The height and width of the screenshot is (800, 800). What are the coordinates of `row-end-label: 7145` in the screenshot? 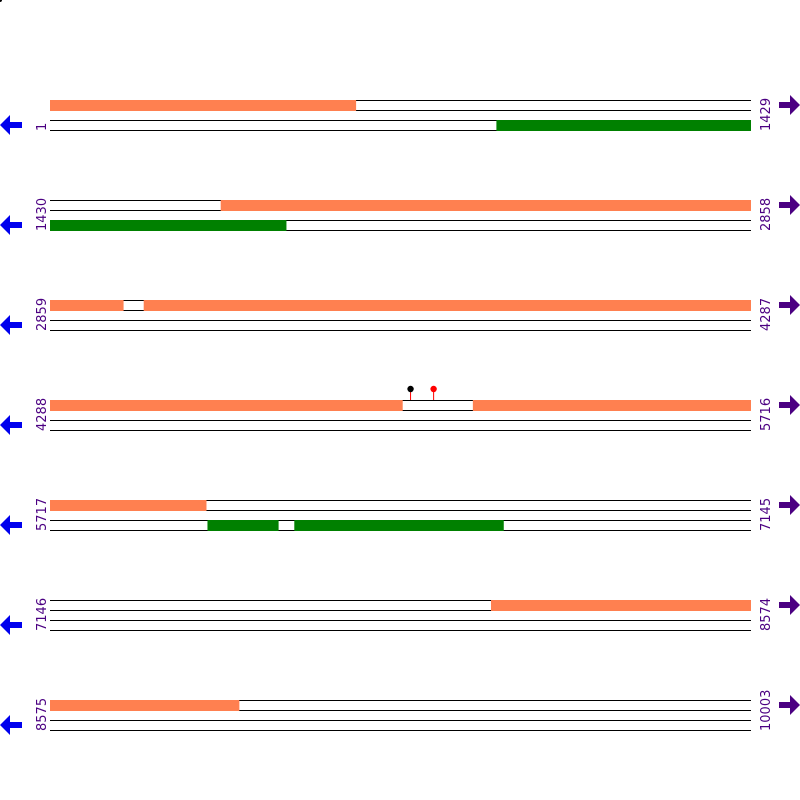 It's located at (766, 514).